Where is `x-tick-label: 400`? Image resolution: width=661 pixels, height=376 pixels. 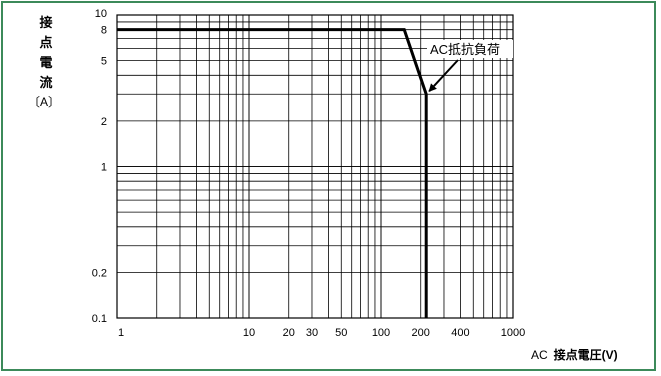 x-tick-label: 400 is located at coordinates (460, 333).